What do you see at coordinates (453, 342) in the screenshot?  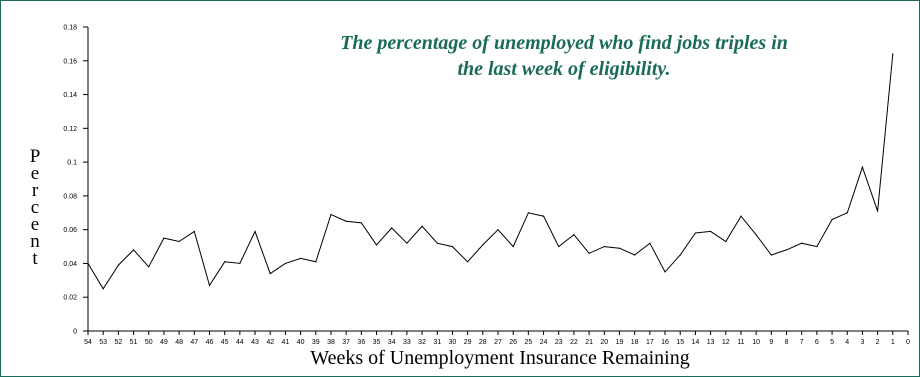 I see `x-tick-label: 30` at bounding box center [453, 342].